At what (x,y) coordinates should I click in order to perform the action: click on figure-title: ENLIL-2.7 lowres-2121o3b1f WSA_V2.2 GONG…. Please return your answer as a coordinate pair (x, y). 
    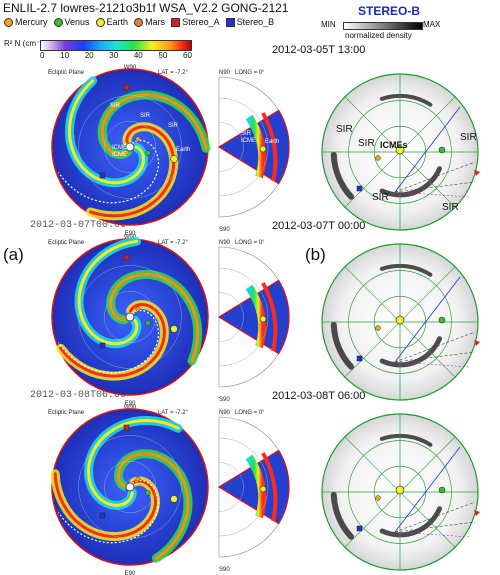
    Looking at the image, I should click on (146, 8).